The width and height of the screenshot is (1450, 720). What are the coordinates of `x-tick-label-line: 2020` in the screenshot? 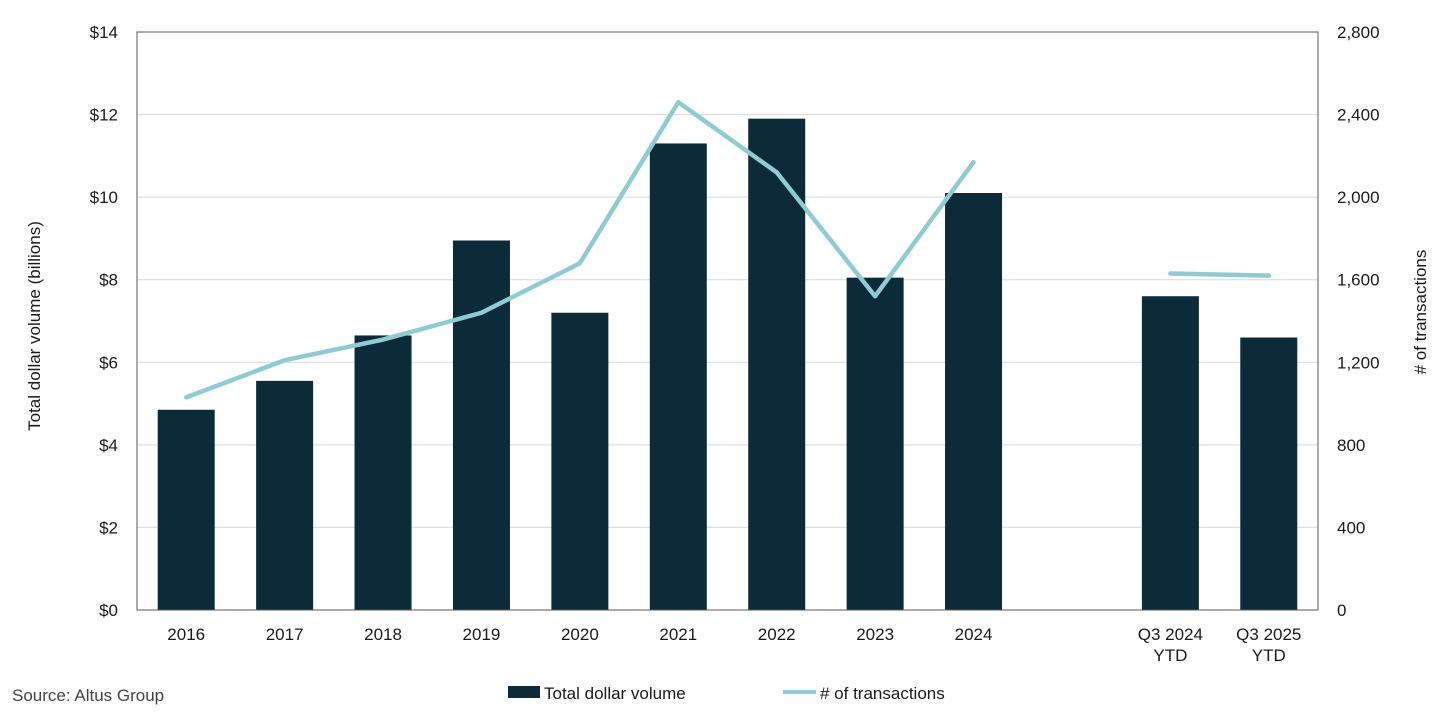 It's located at (580, 634).